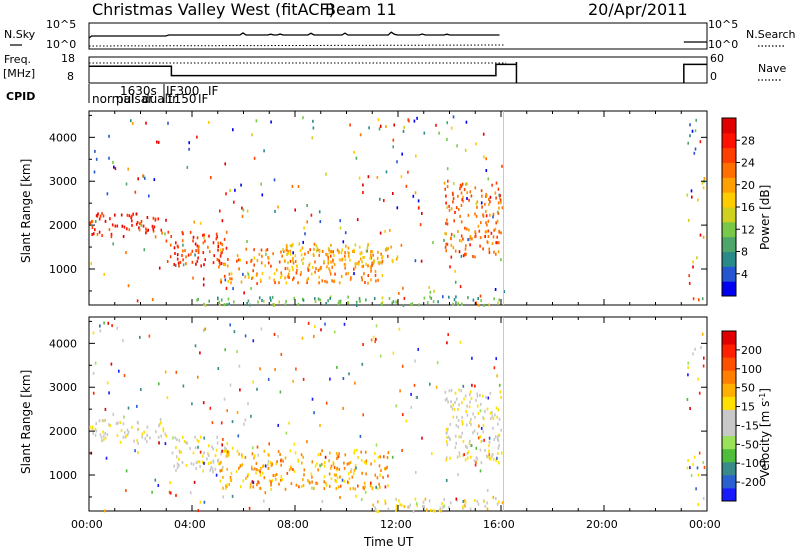  What do you see at coordinates (748, 140) in the screenshot?
I see `colorbar-tick-label: 28` at bounding box center [748, 140].